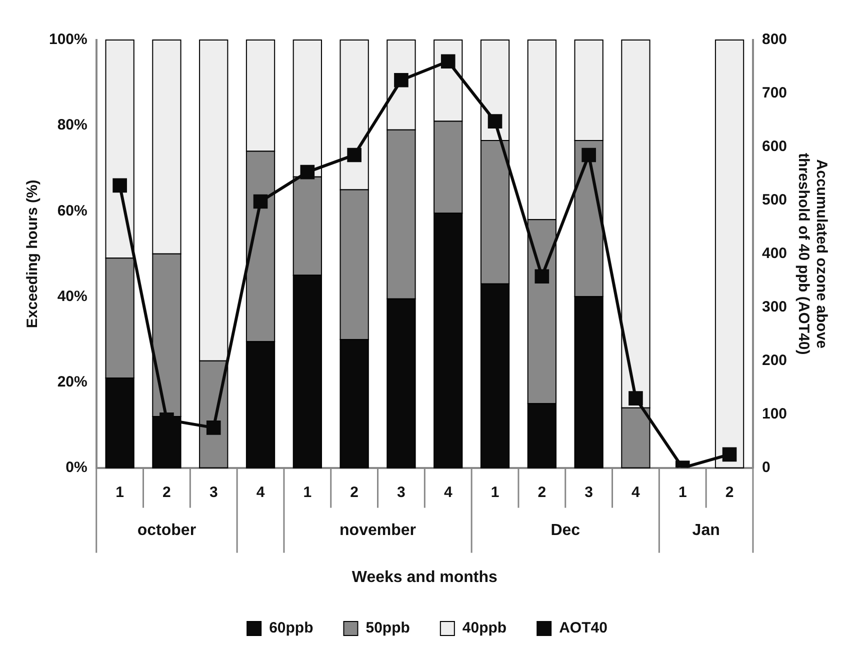 The image size is (854, 654). What do you see at coordinates (565, 531) in the screenshot?
I see `text: Dec` at bounding box center [565, 531].